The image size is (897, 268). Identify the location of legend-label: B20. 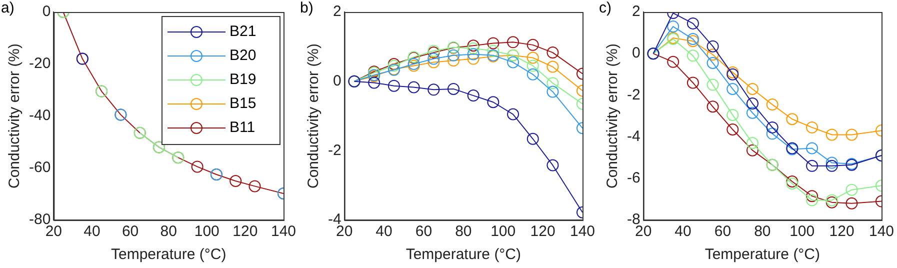
(242, 55).